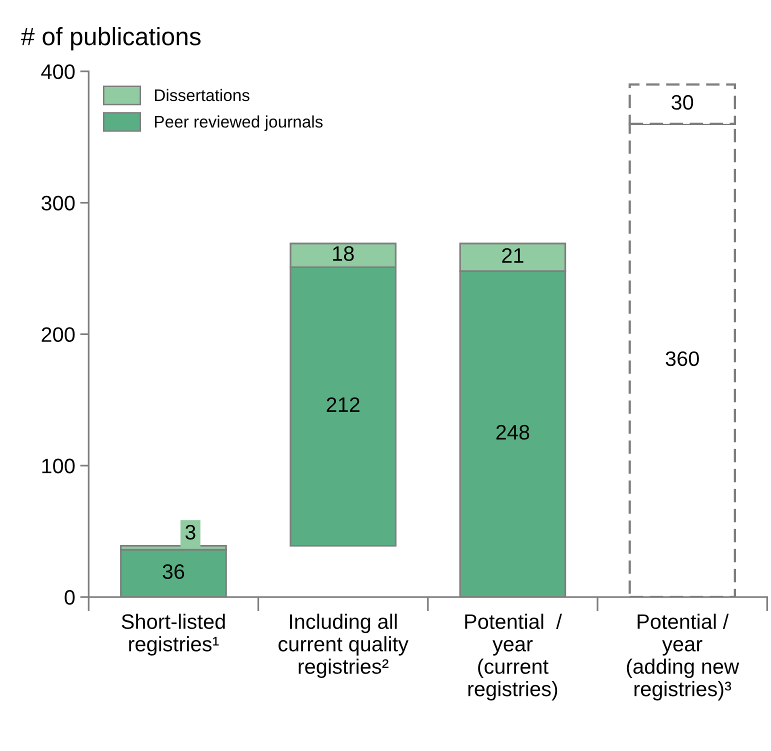 This screenshot has height=751, width=771. I want to click on y-tick-label: 100, so click(58, 466).